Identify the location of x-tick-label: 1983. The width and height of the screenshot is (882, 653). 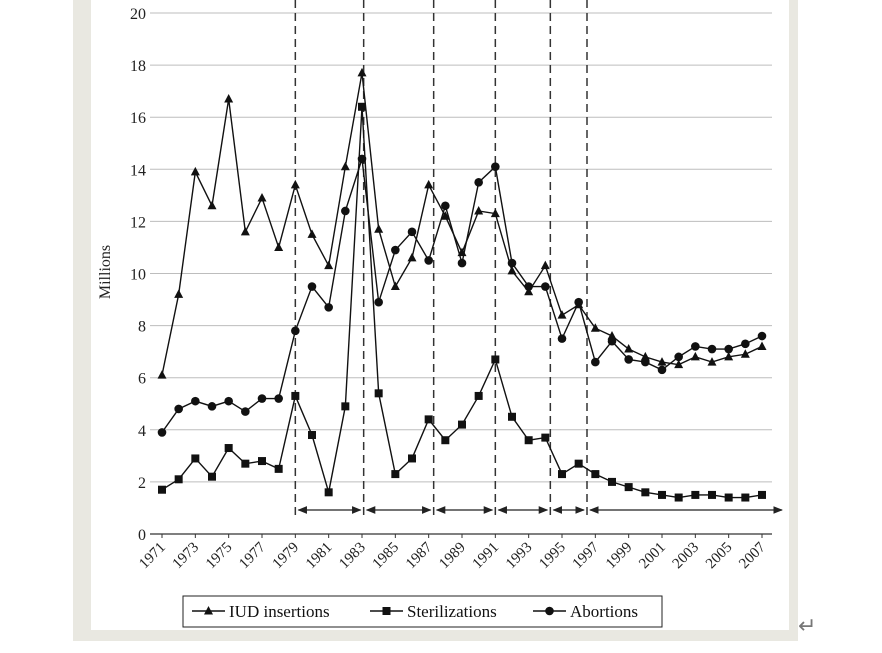
(352, 556).